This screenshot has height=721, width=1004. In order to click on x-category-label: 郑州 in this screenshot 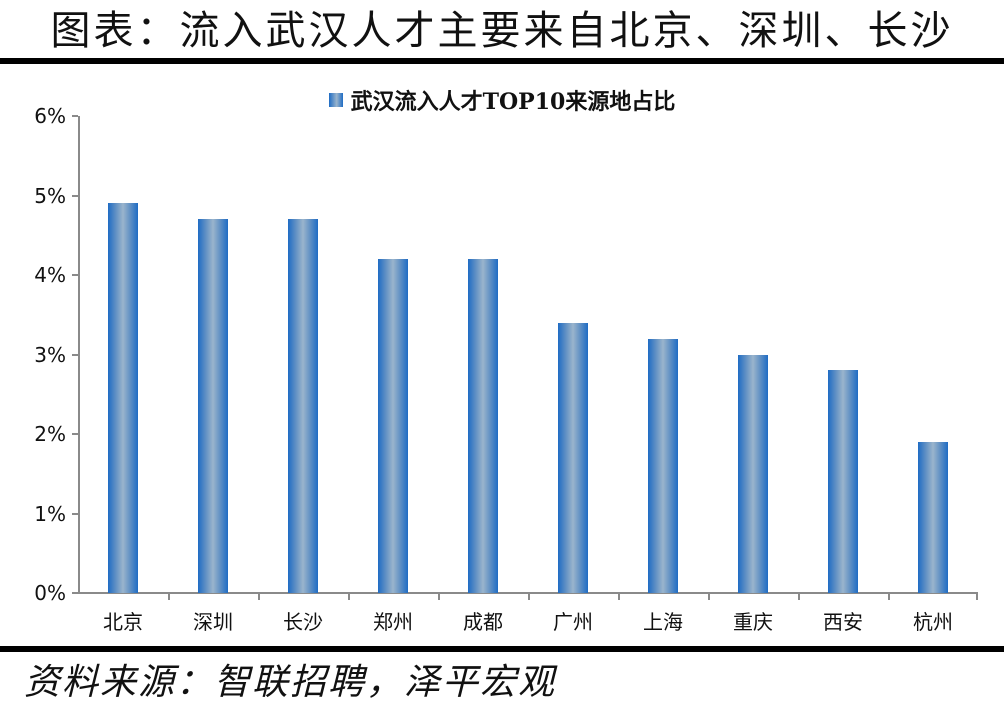, I will do `click(393, 622)`.